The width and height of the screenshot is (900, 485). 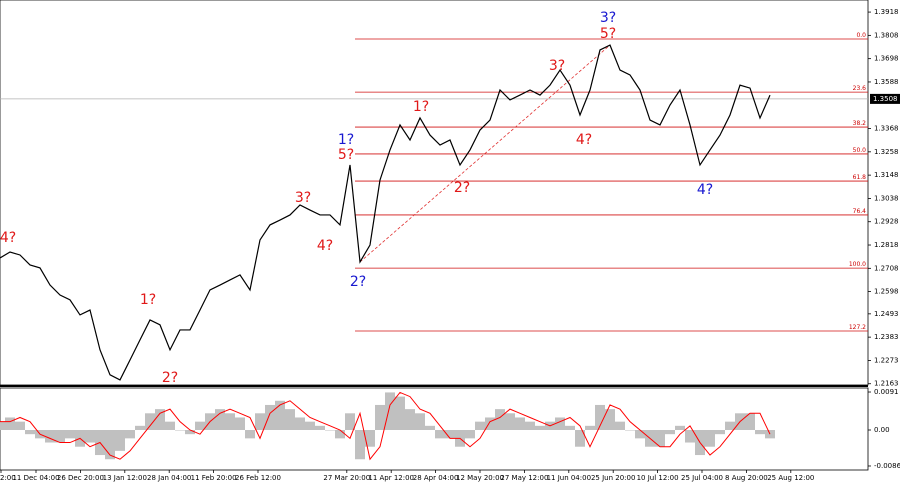 What do you see at coordinates (613, 478) in the screenshot?
I see `x-tick-label: 25 Jun 20:00` at bounding box center [613, 478].